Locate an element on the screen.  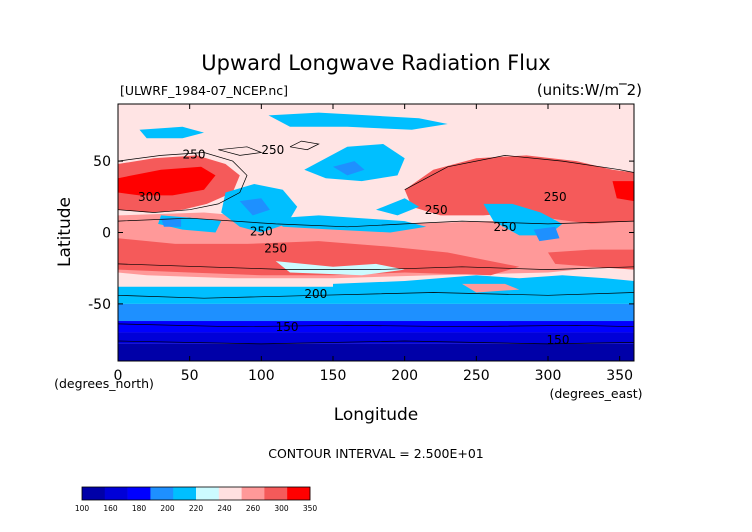
colorbar-frame is located at coordinates (196, 493).